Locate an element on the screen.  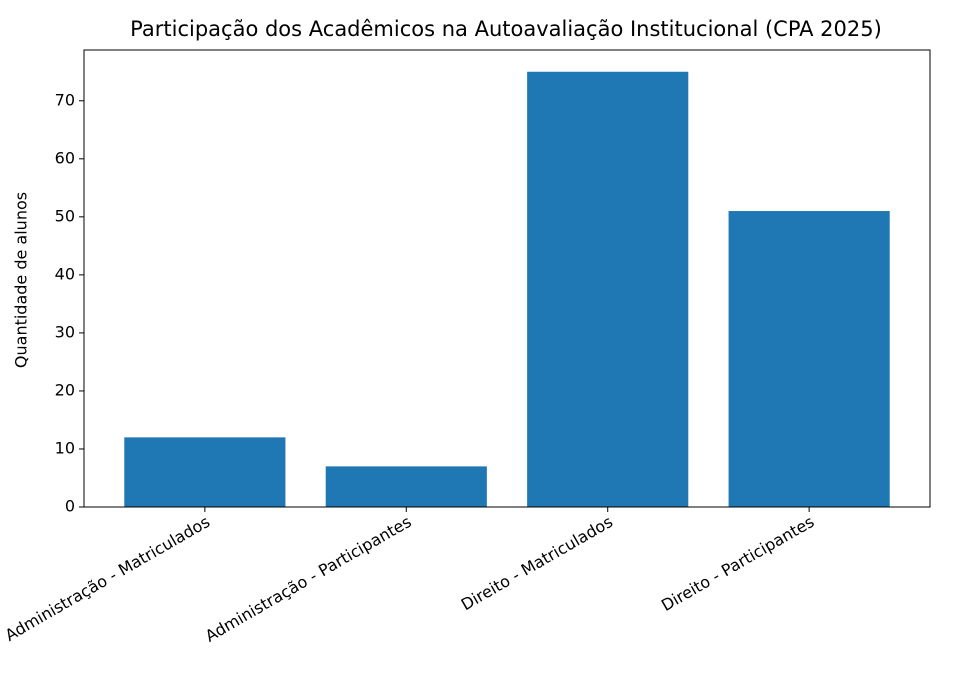
y-tick-label: 50 is located at coordinates (65, 215).